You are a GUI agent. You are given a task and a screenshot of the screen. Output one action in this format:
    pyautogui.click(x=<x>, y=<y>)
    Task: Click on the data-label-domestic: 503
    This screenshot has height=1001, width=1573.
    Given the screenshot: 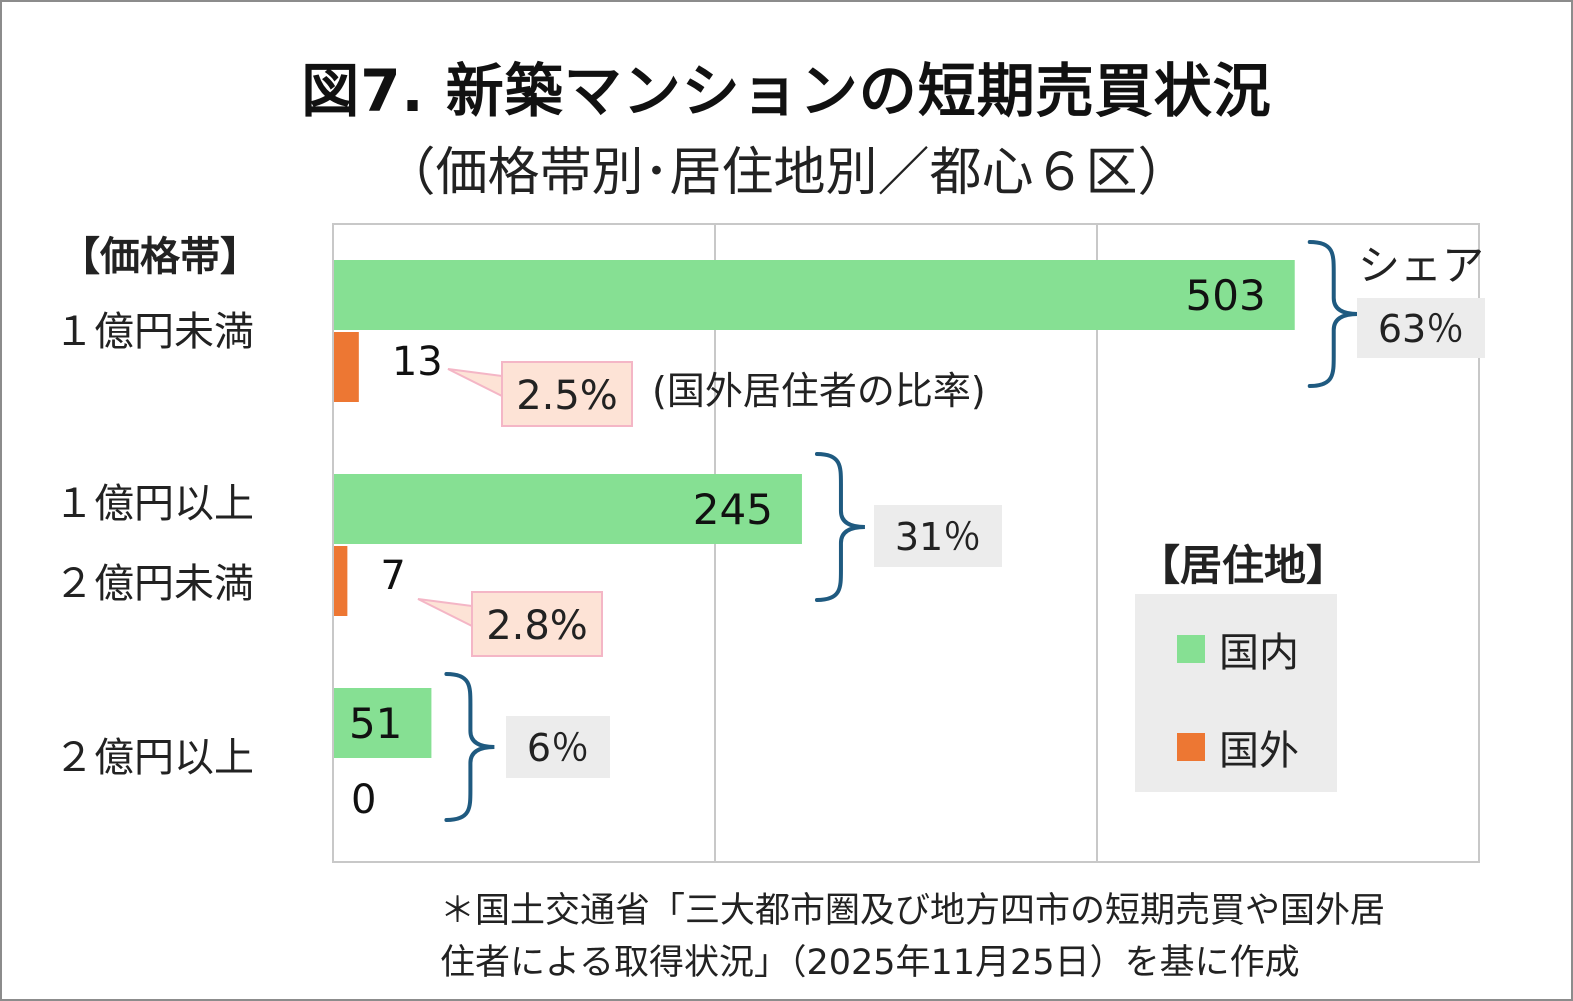 What is the action you would take?
    pyautogui.click(x=1226, y=295)
    